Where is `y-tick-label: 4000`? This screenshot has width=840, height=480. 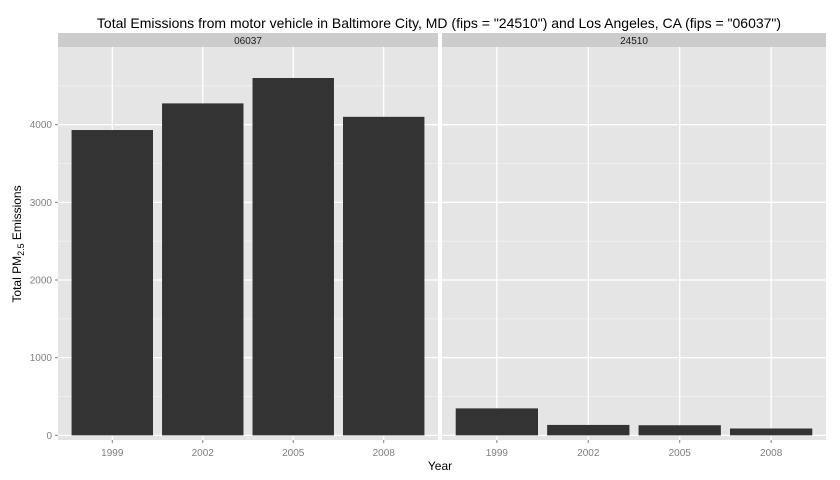 y-tick-label: 4000 is located at coordinates (41, 125).